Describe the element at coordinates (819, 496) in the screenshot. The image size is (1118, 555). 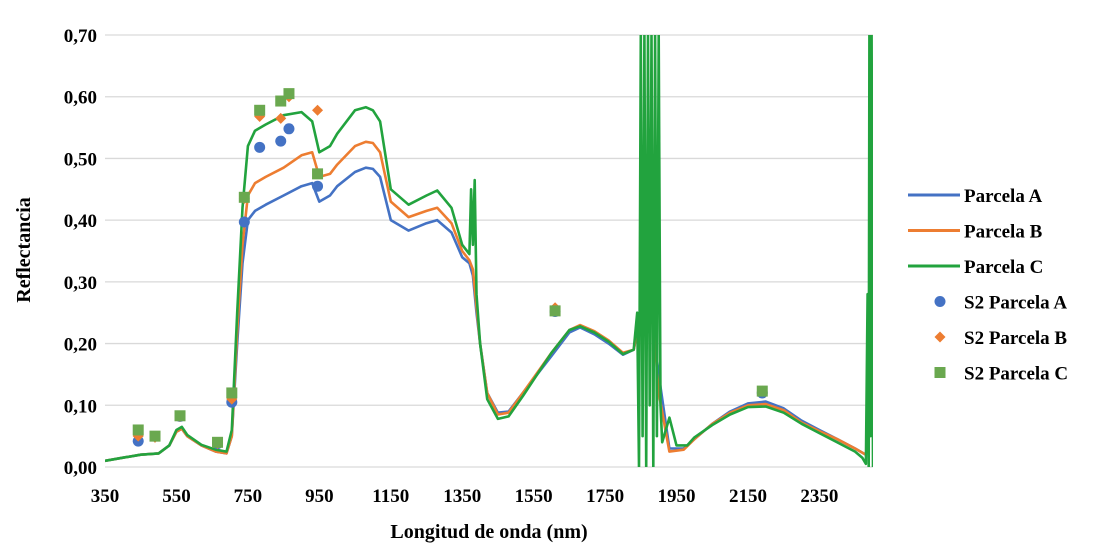
I see `x-tick-label: 2350` at that location.